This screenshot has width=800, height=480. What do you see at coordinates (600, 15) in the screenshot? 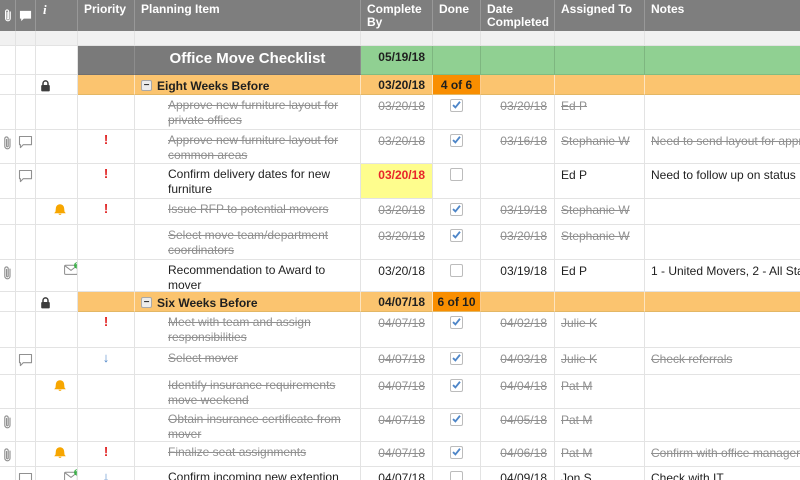
I see `assigned-to-column-header: Assigned To` at bounding box center [600, 15].